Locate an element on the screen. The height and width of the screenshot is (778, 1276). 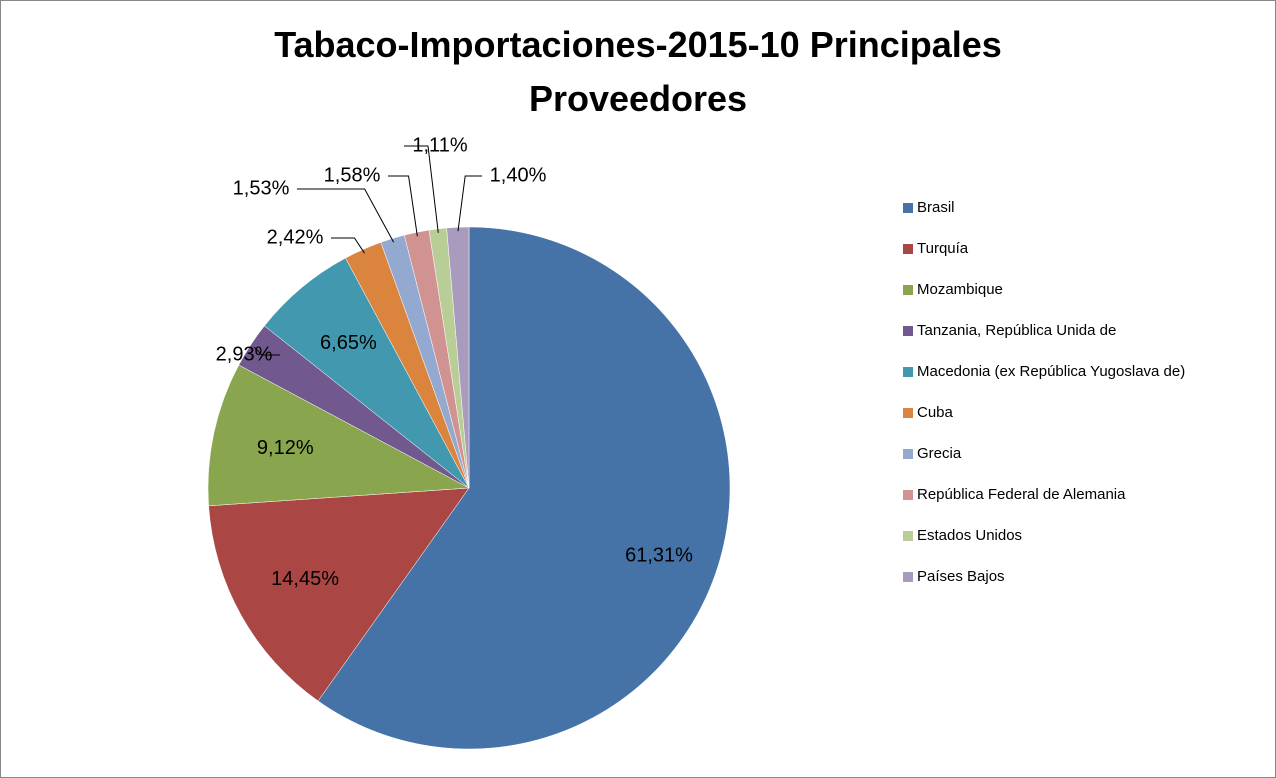
data-label: 1,40% is located at coordinates (518, 175).